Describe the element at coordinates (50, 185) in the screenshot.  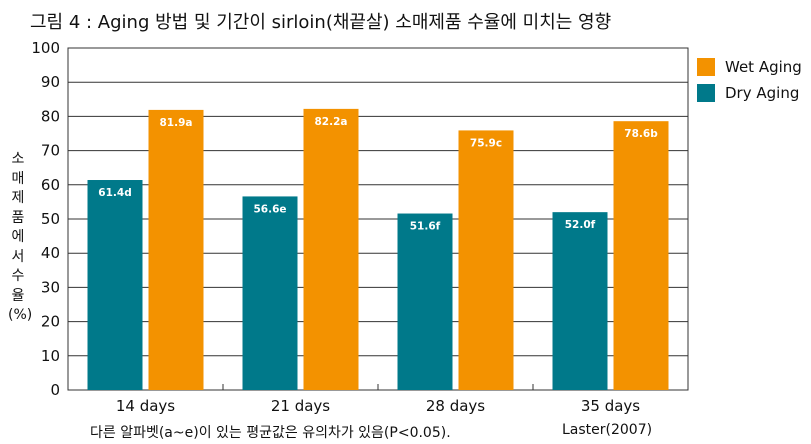
I see `y-tick-label: 60` at that location.